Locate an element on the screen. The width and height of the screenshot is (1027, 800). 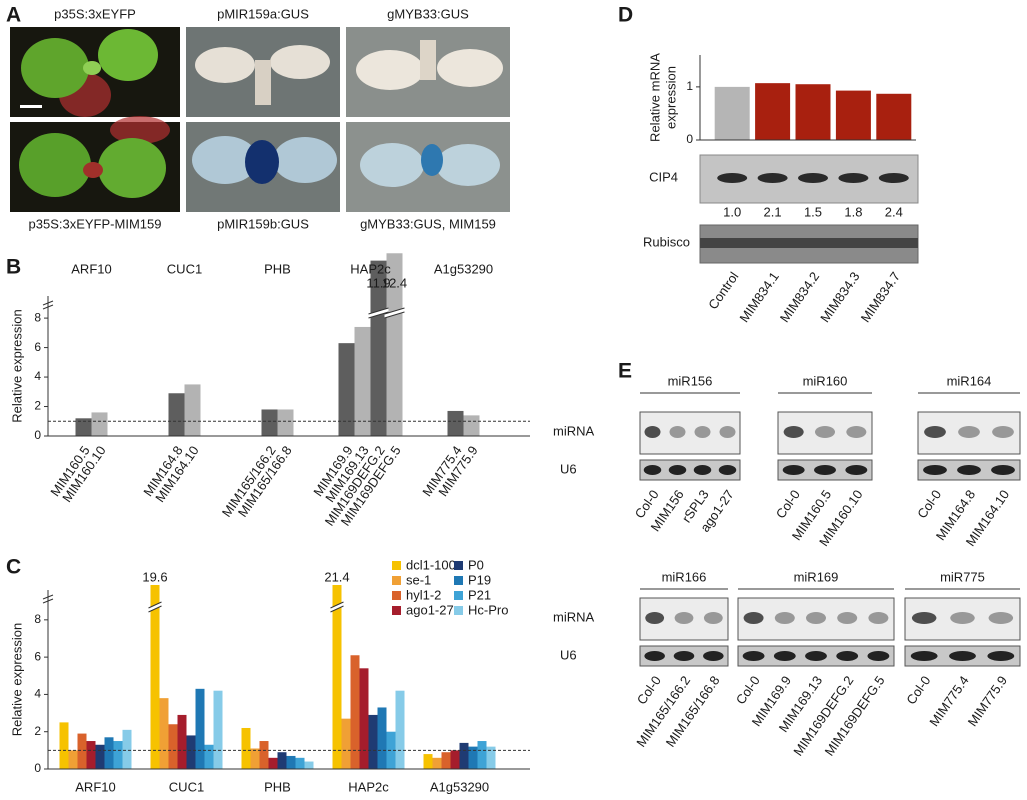
y-tick-label: 6 is located at coordinates (37, 656).